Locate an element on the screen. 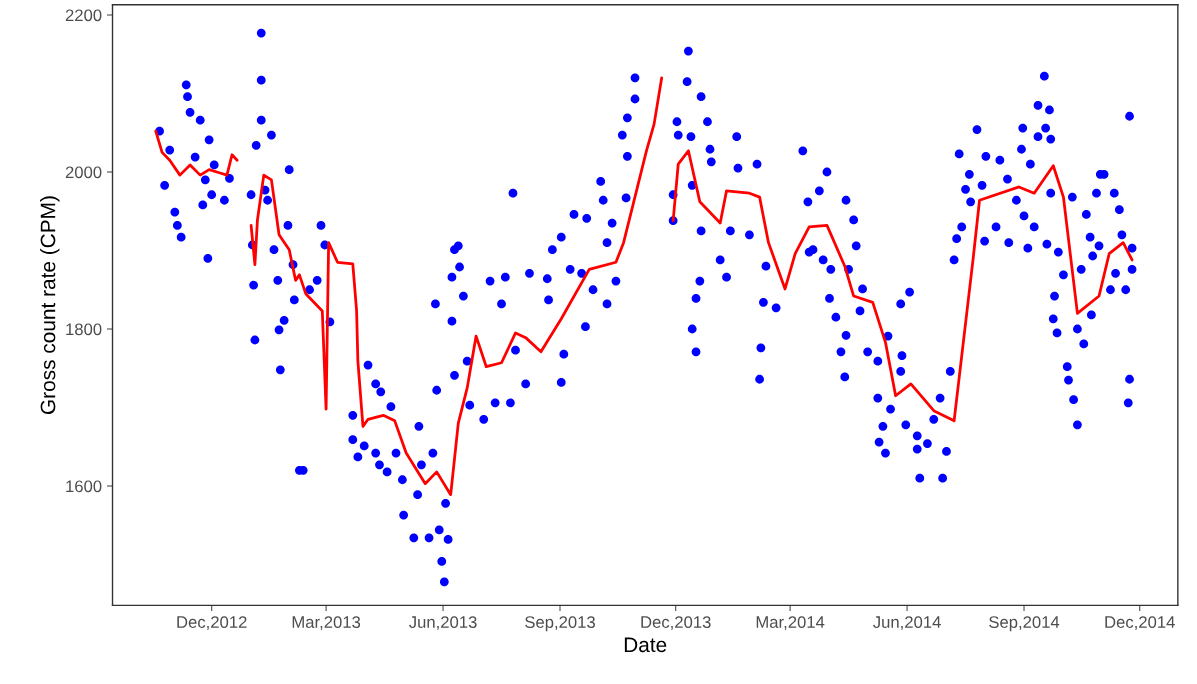 The width and height of the screenshot is (1197, 684). x-tick-label: Dec,2013 is located at coordinates (676, 623).